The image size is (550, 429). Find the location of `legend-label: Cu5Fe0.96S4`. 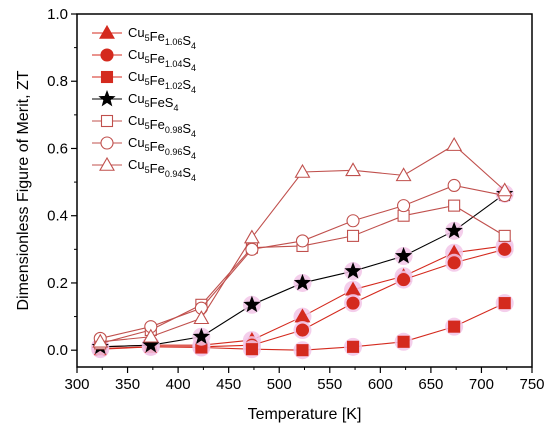

legend-label: Cu5Fe0.96S4 is located at coordinates (162, 148).